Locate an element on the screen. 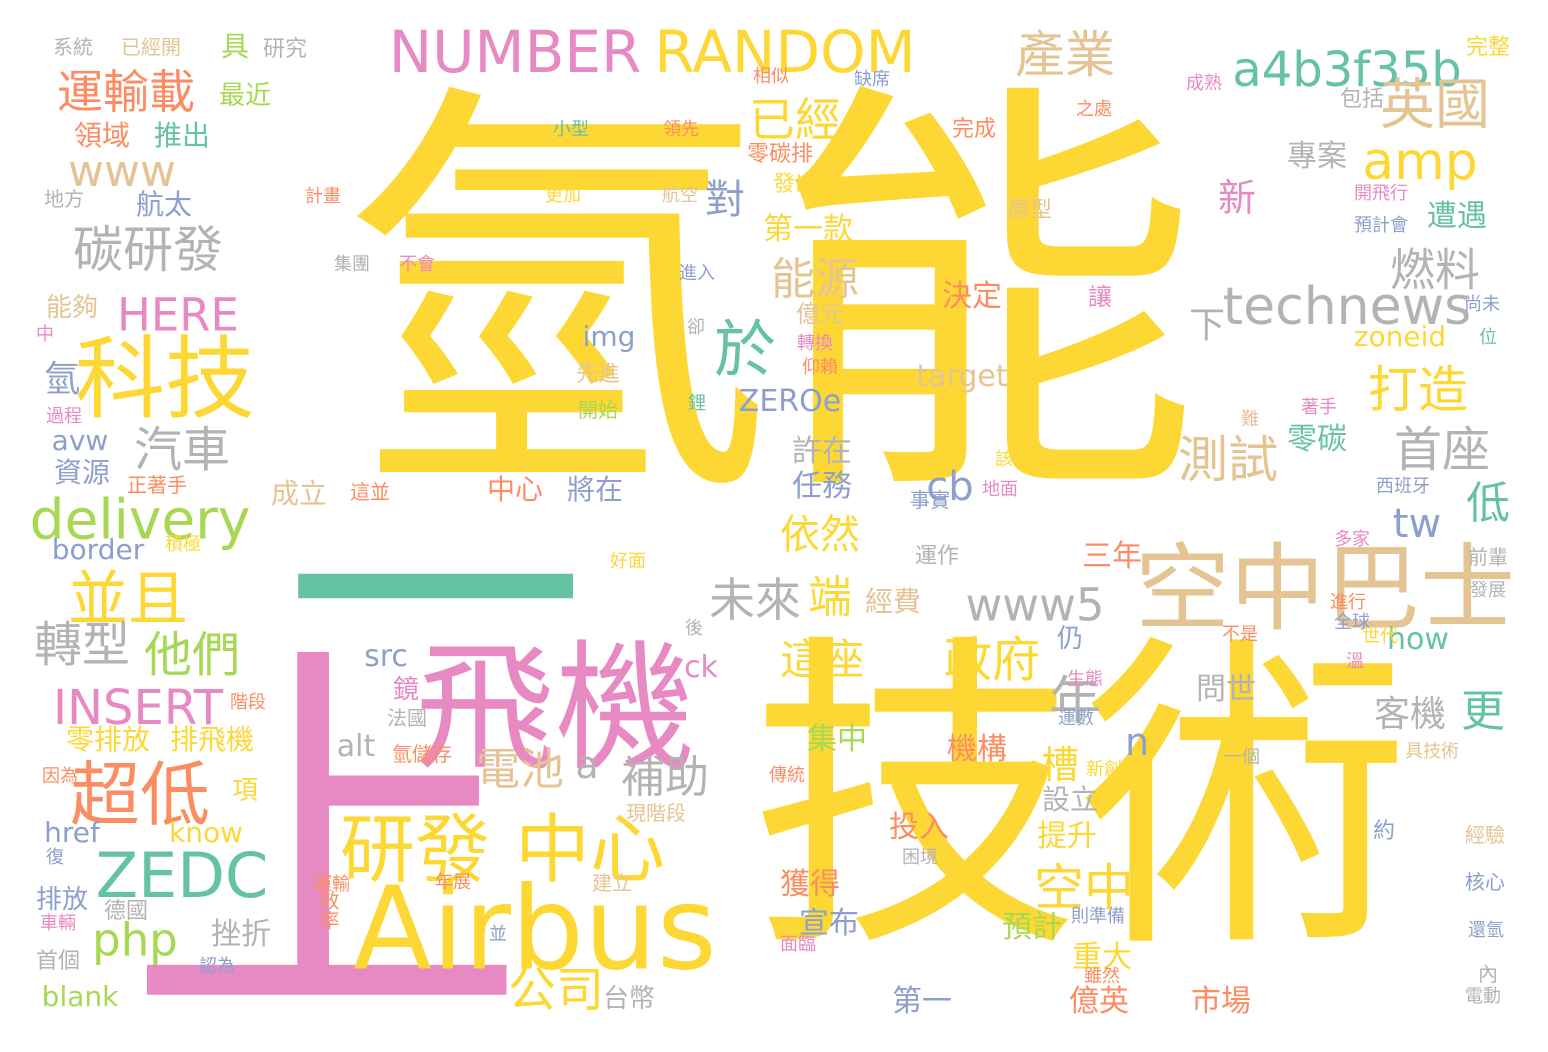 The width and height of the screenshot is (1548, 1052). word-147: 面臨 is located at coordinates (798, 944).